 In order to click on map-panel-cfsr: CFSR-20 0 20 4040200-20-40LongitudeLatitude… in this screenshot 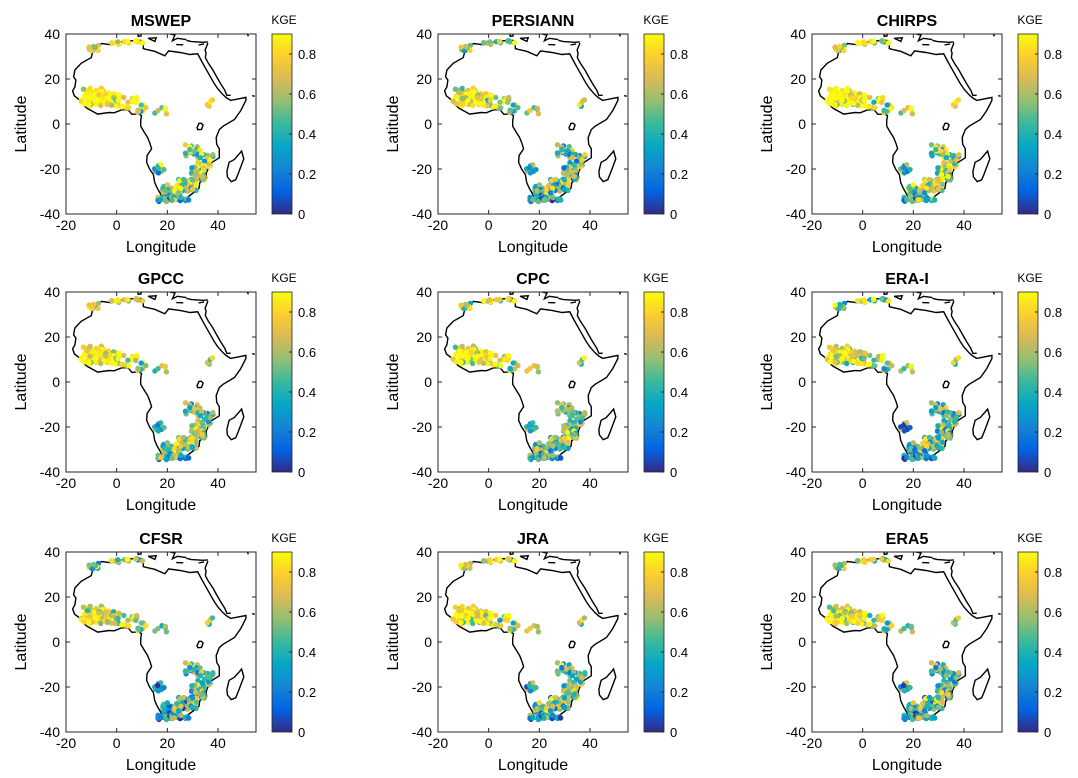, I will do `click(164, 652)`.